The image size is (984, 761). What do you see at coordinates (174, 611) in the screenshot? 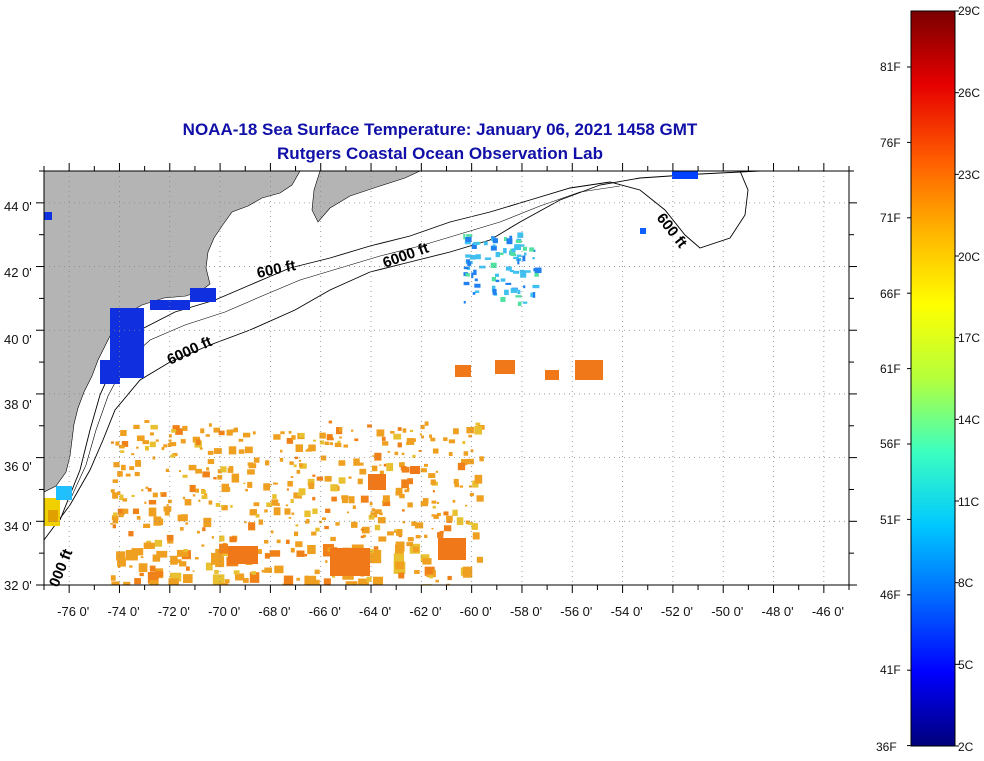
I see `lon-label: -72 0'` at bounding box center [174, 611].